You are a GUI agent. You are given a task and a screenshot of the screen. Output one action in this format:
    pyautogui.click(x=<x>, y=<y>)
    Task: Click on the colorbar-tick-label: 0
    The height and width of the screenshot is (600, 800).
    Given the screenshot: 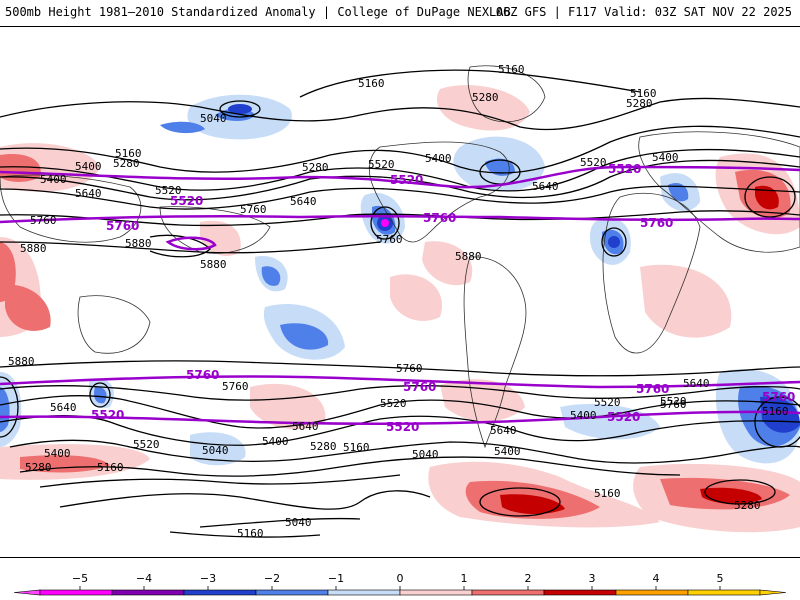 What is the action you would take?
    pyautogui.click(x=400, y=578)
    